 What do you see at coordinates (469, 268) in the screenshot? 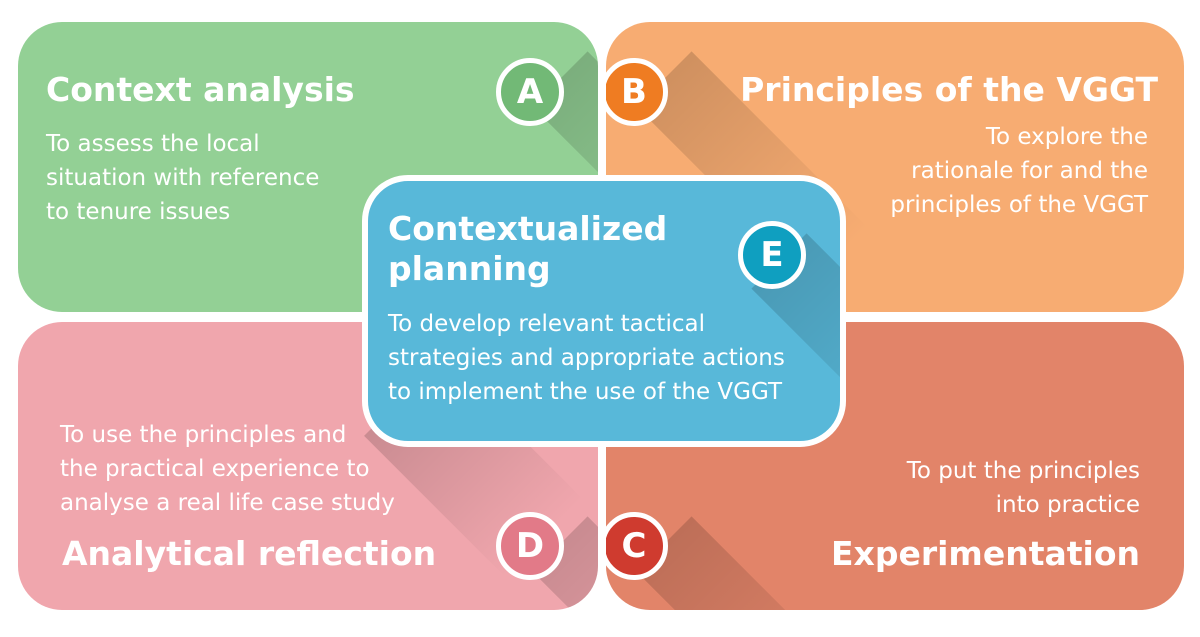
I see `center-title-line: planning` at bounding box center [469, 268].